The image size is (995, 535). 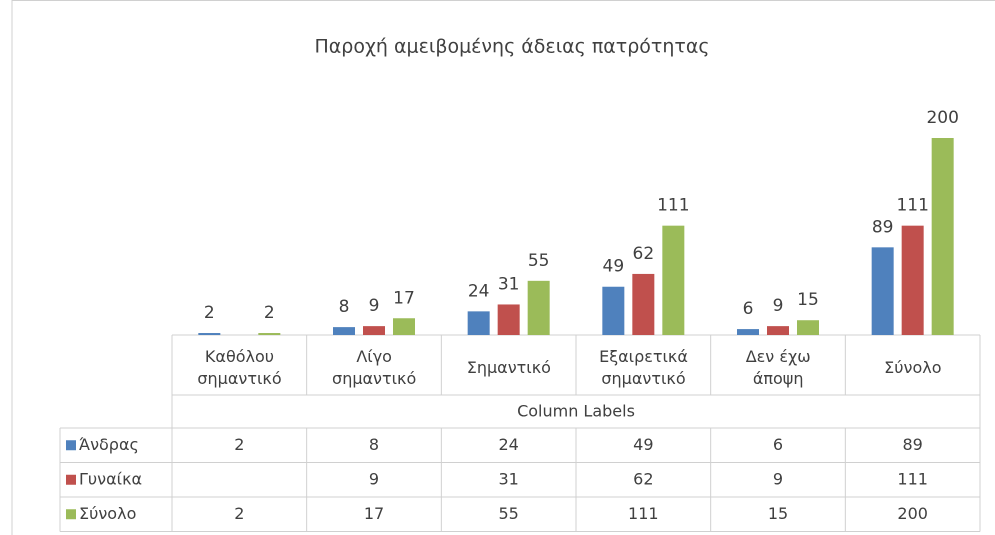 I want to click on x-tick-label: Δεν έχω άποψη, so click(x=778, y=367).